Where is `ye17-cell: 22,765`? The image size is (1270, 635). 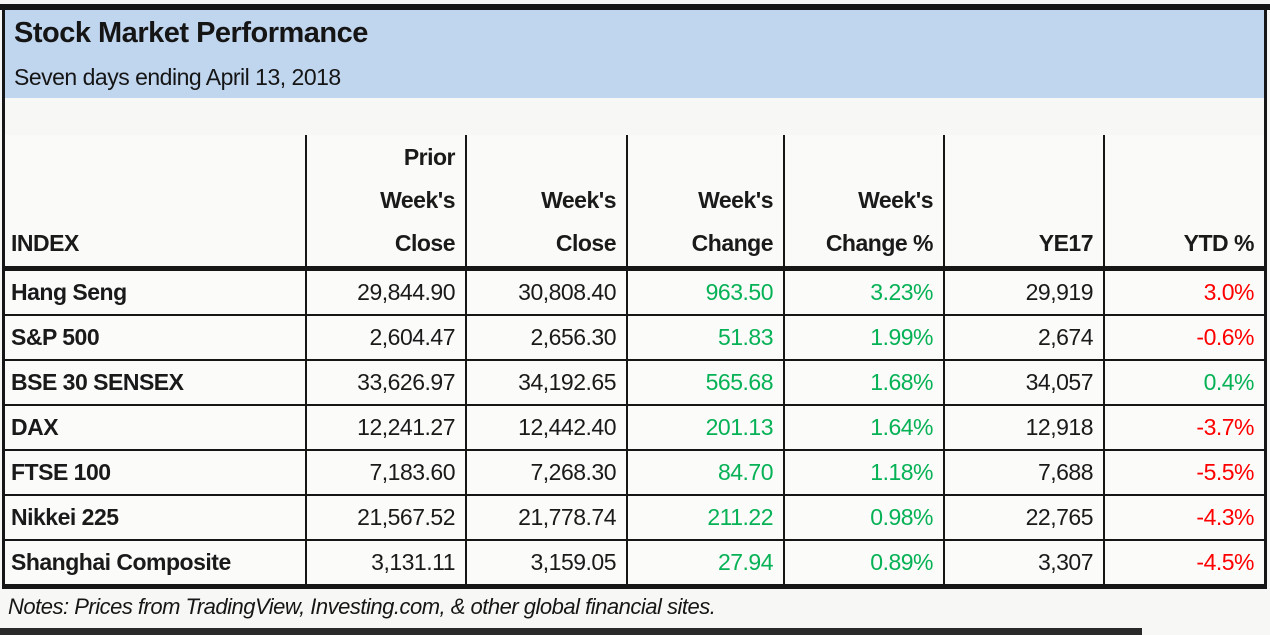
ye17-cell: 22,765 is located at coordinates (1025, 517).